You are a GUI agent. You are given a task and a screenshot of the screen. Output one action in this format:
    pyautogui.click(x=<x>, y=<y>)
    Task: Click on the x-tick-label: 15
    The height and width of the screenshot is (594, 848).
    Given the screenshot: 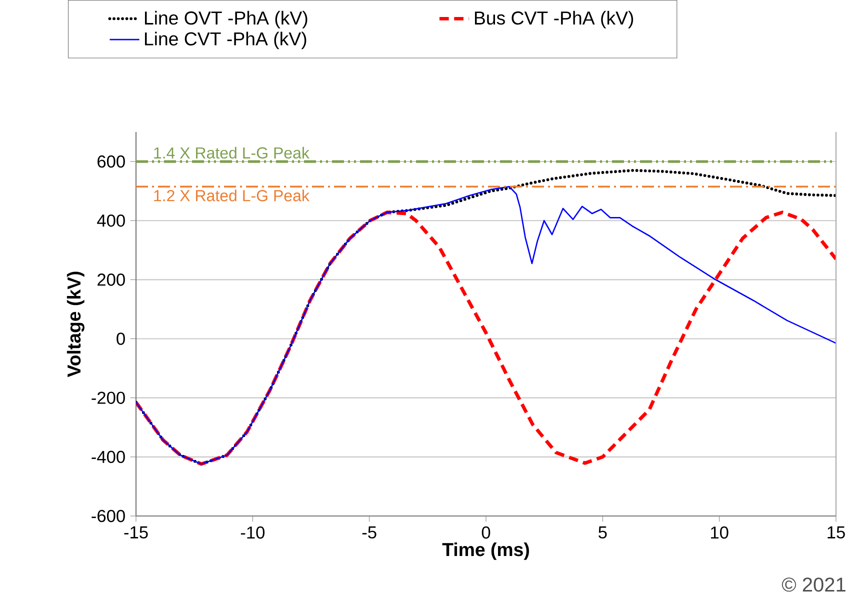 What is the action you would take?
    pyautogui.click(x=836, y=532)
    